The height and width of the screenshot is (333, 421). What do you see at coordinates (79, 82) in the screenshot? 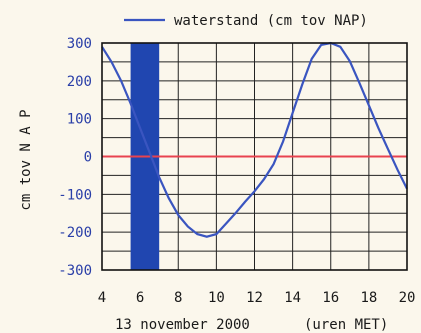
I see `y-tick-label: 200` at bounding box center [79, 82].